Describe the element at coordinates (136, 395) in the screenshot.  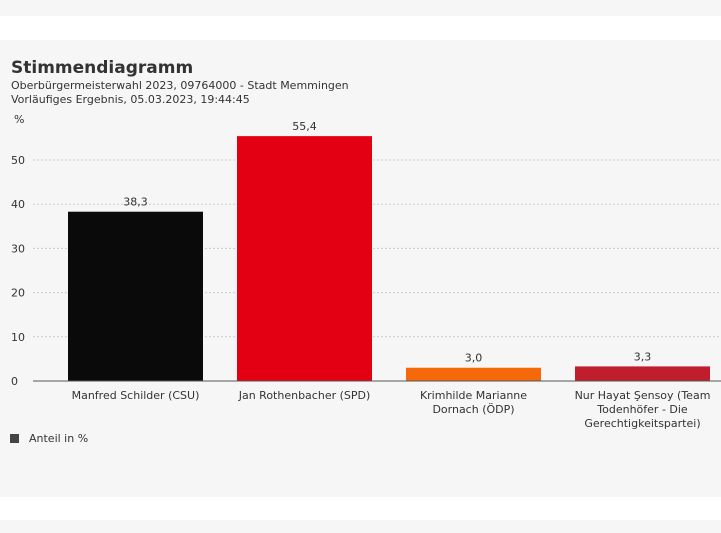
I see `x-tick-label: Manfred Schilder (CSU)` at that location.